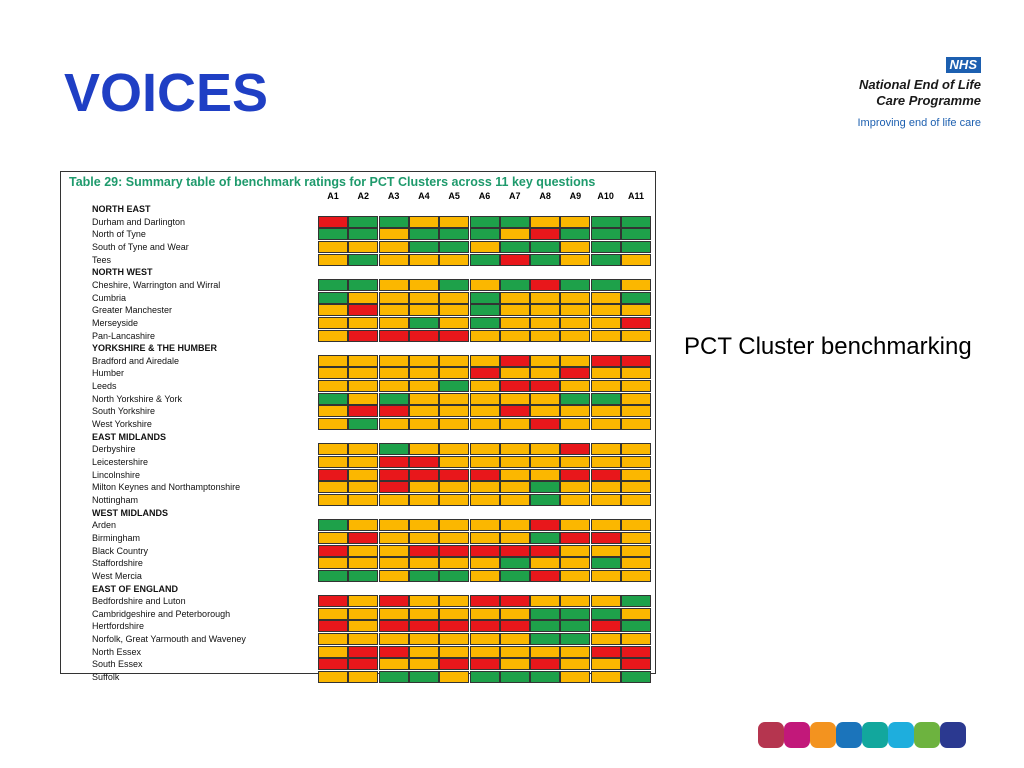 Image resolution: width=1024 pixels, height=768 pixels. I want to click on table-row: Humber, so click(358, 373).